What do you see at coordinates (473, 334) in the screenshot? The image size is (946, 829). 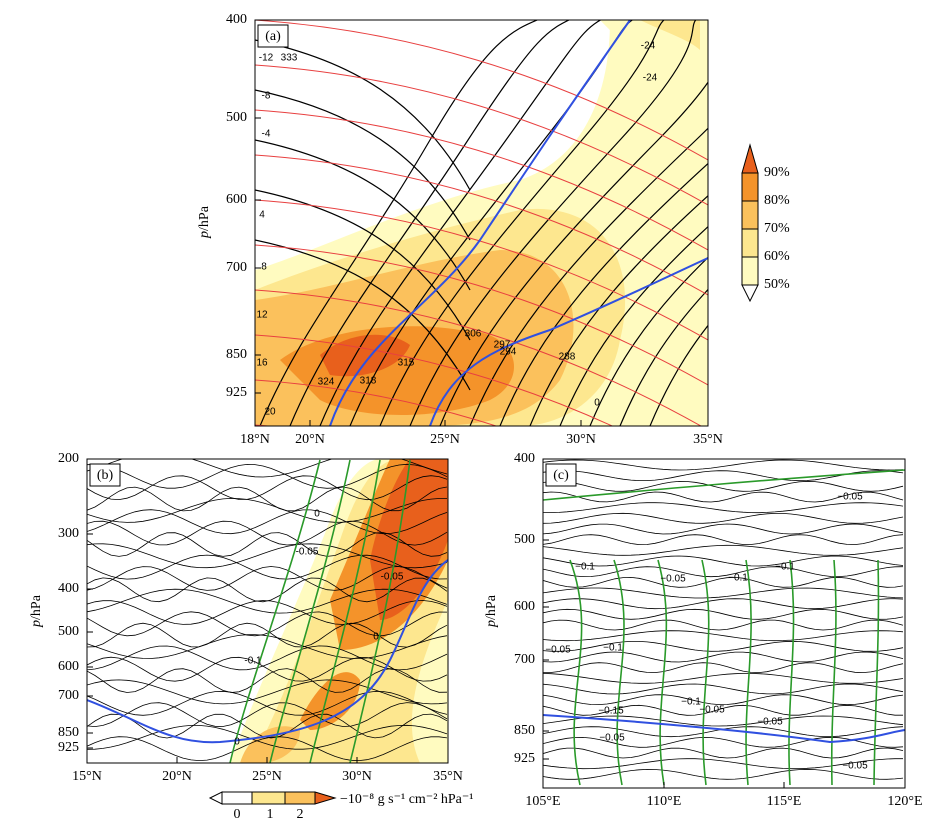 I see `contour-label: 306` at bounding box center [473, 334].